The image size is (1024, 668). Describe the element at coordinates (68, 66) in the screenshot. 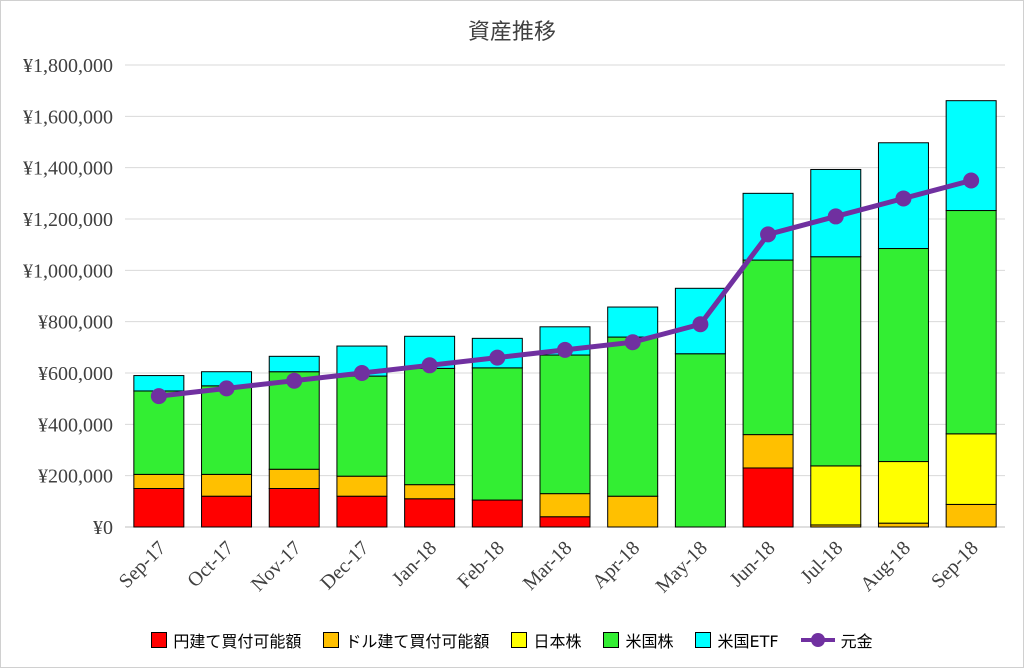

I see `y-tick-label: ¥1,800,000` at that location.